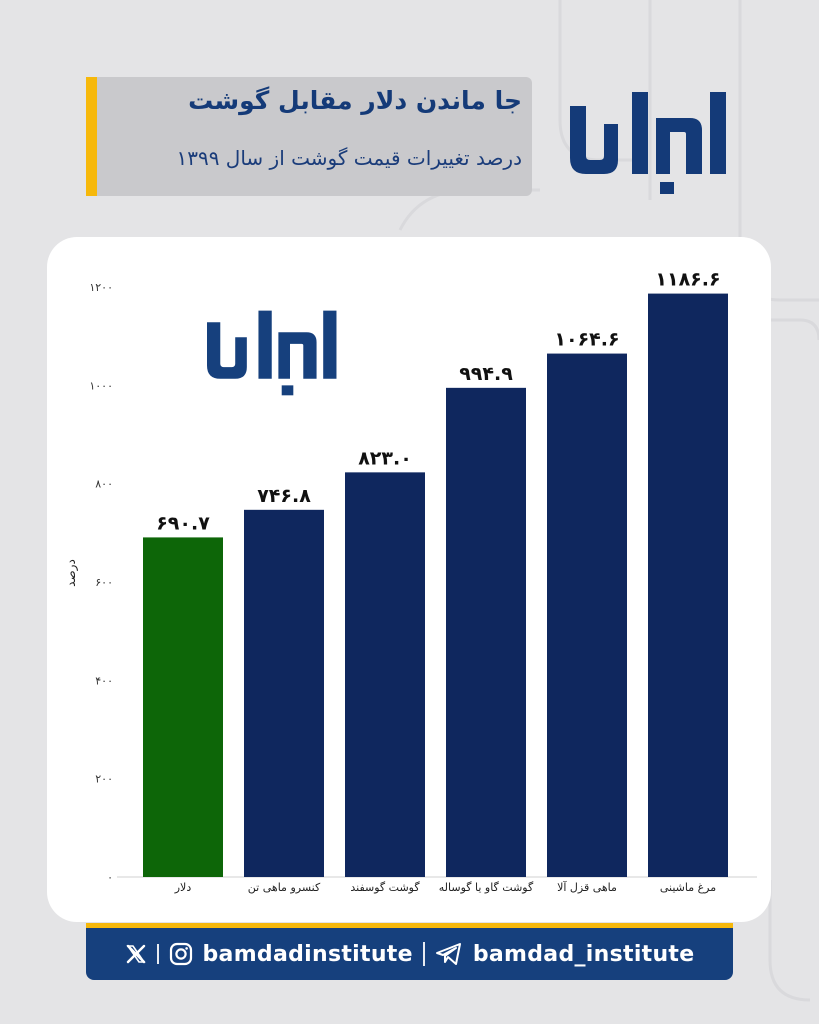 The width and height of the screenshot is (819, 1024). I want to click on page-title: جا ماندن دلار مقابل گوشت, so click(355, 100).